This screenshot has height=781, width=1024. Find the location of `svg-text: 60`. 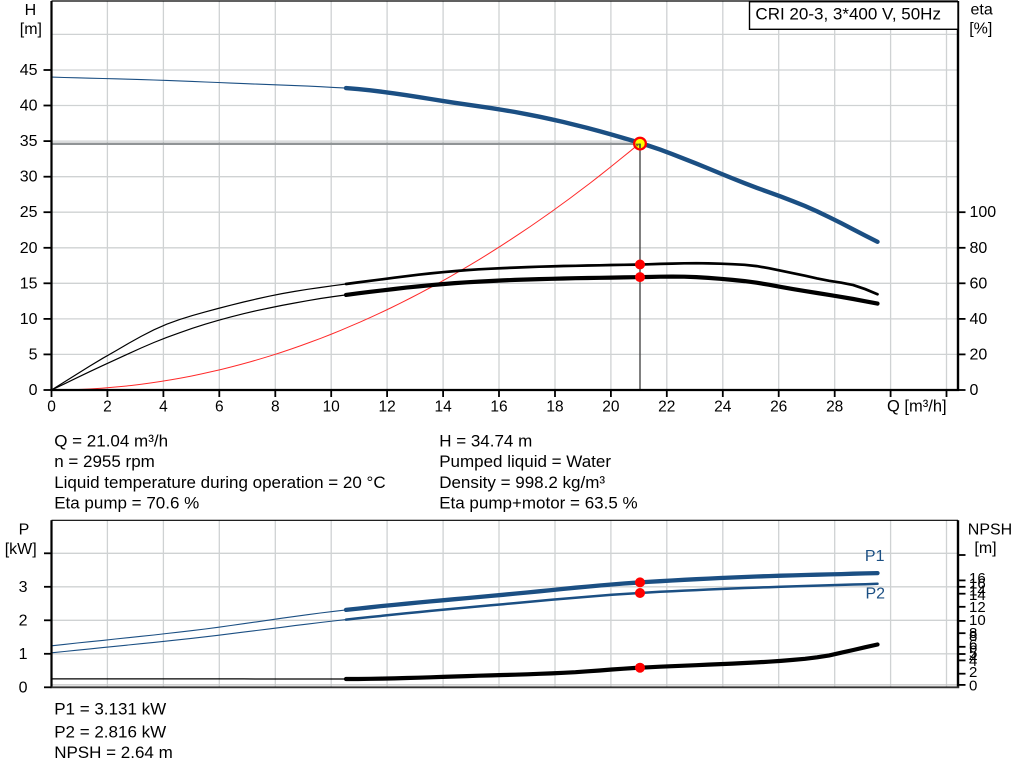

svg-text: 60 is located at coordinates (979, 283).